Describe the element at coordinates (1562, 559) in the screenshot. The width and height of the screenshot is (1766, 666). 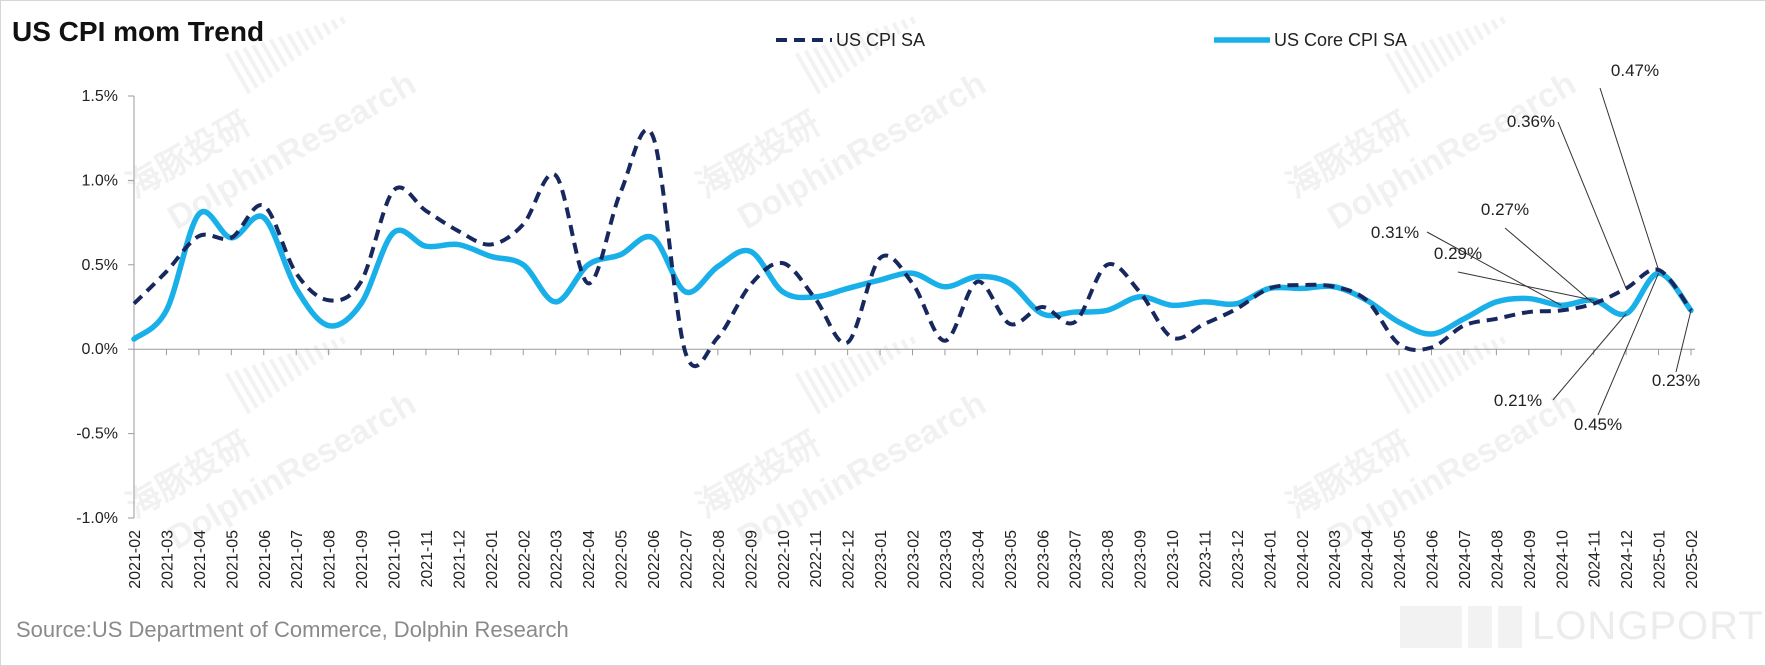
I see `x-tick-label: 2024-10` at that location.